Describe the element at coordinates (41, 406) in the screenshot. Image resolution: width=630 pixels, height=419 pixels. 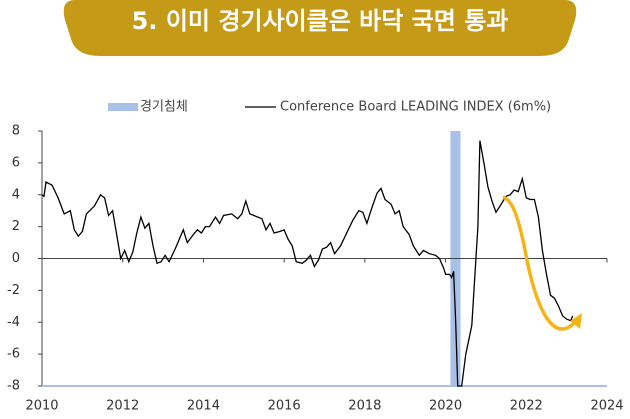
I see `x-tick-label: 2010` at that location.